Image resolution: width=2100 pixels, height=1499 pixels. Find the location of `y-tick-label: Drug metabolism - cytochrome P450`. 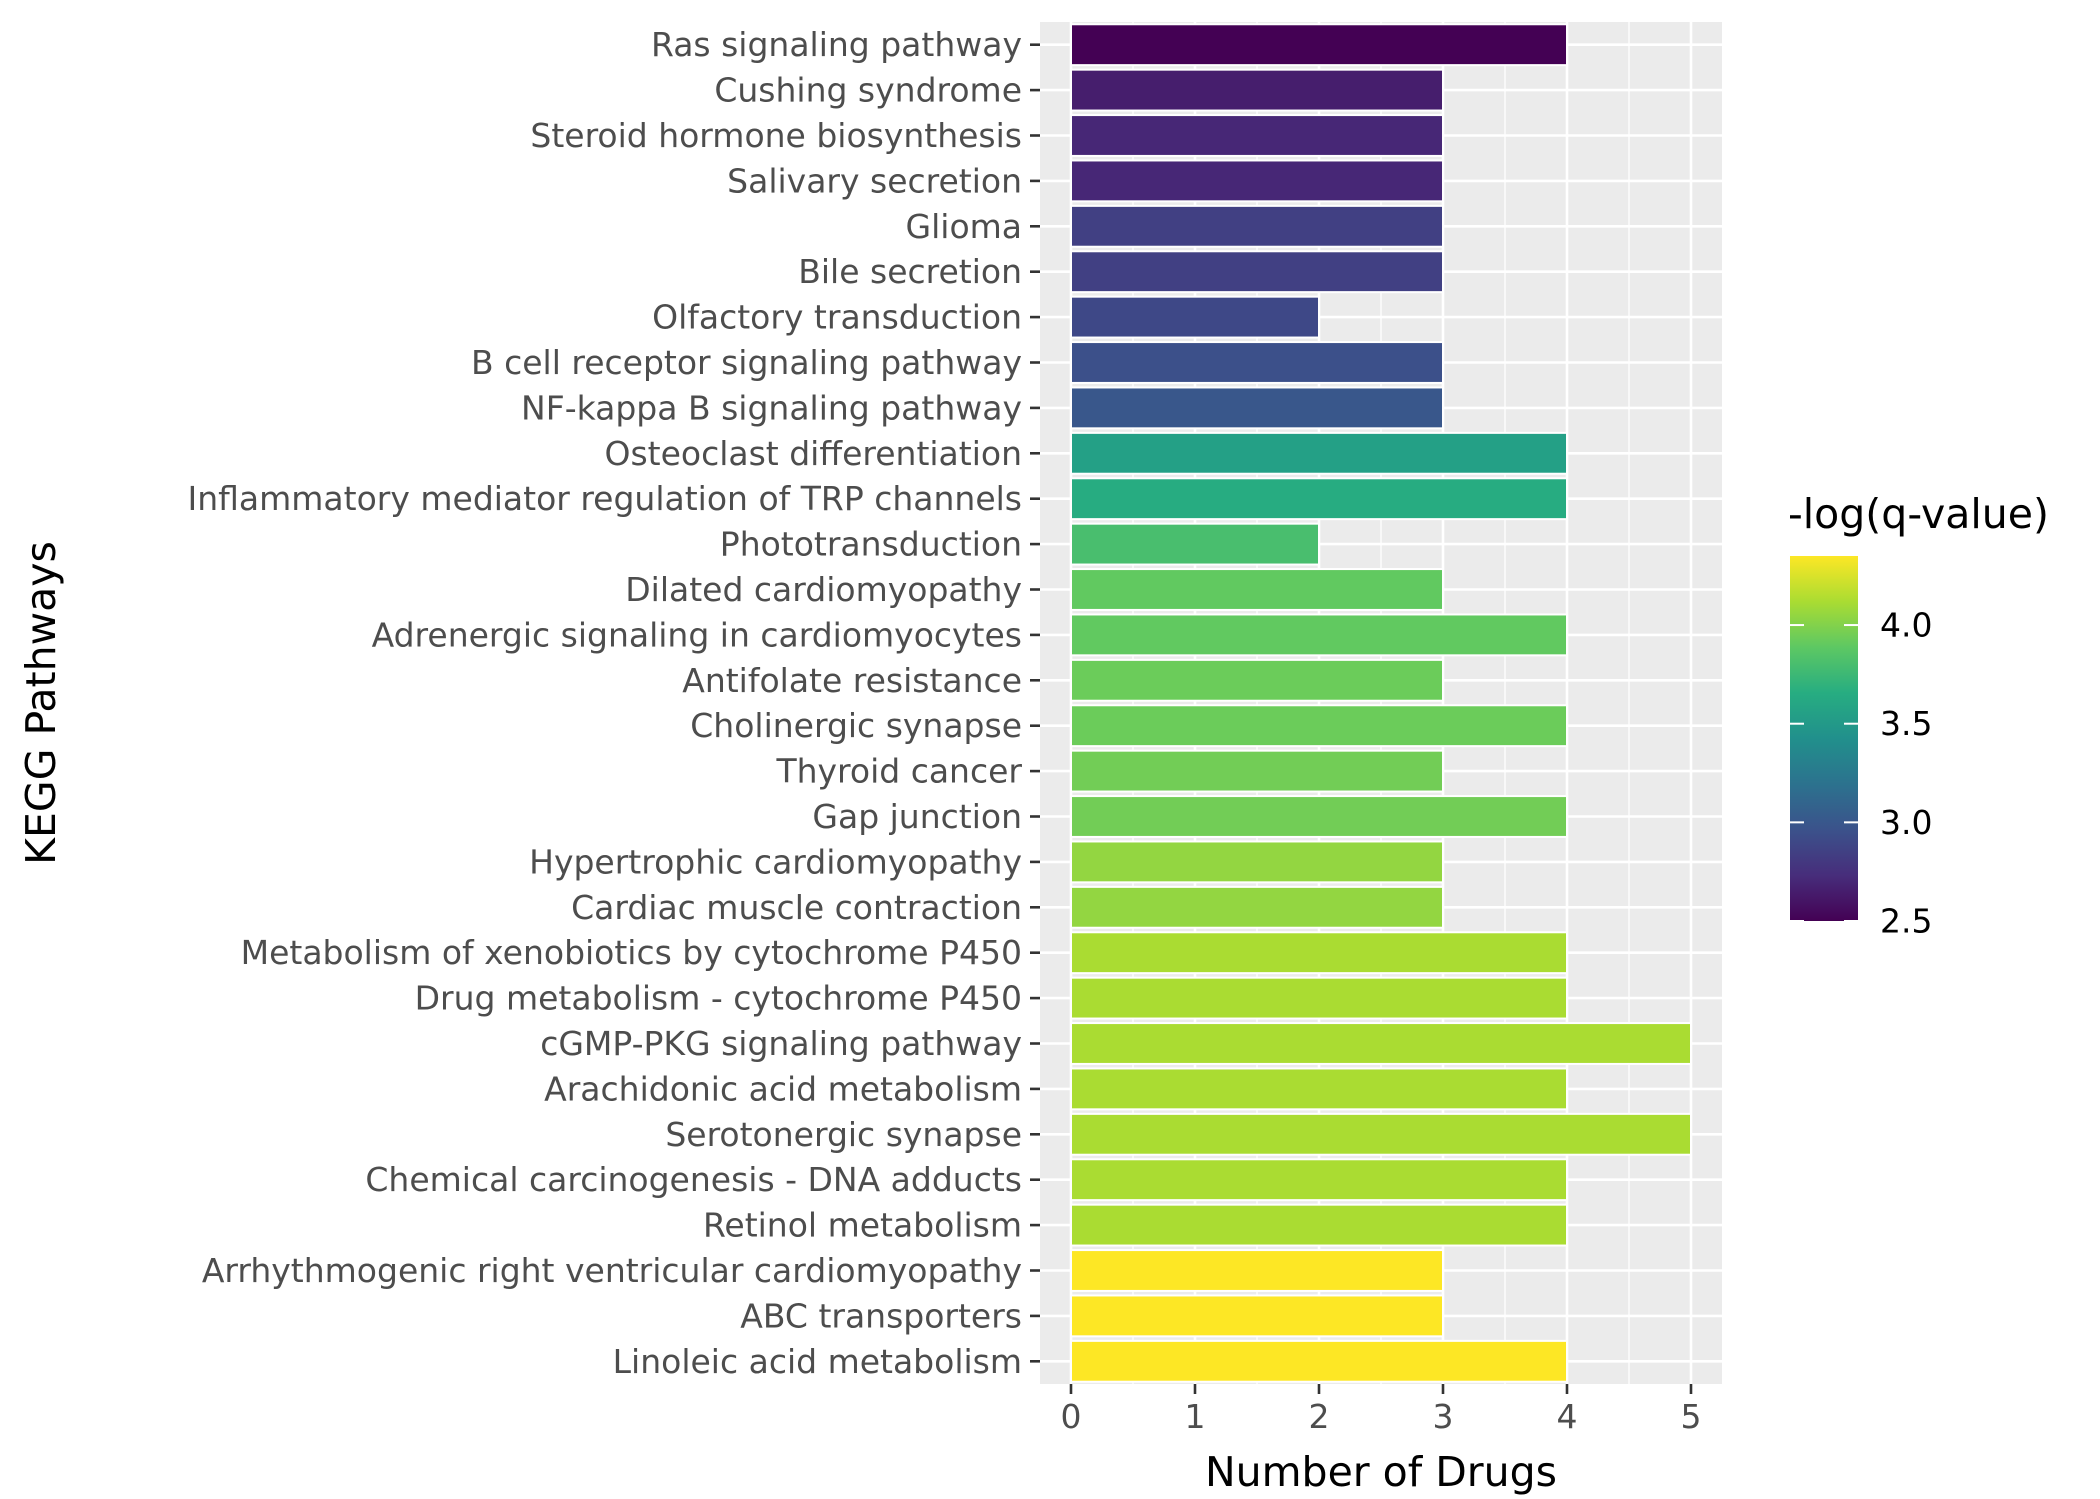

y-tick-label: Drug metabolism - cytochrome P450 is located at coordinates (718, 998).